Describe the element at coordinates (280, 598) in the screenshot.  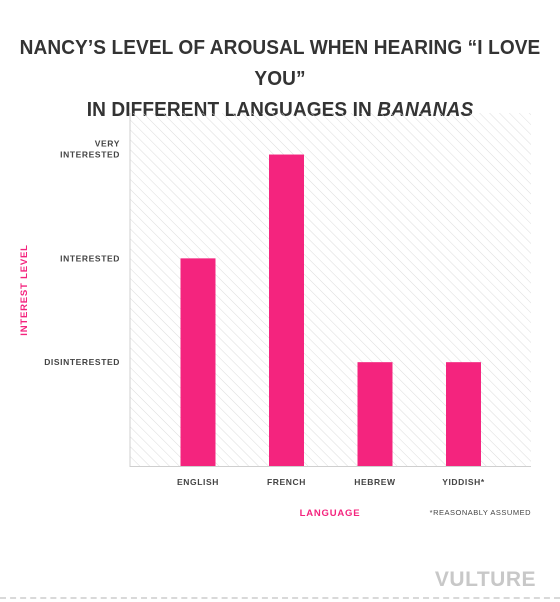
I see `bottom-divider` at that location.